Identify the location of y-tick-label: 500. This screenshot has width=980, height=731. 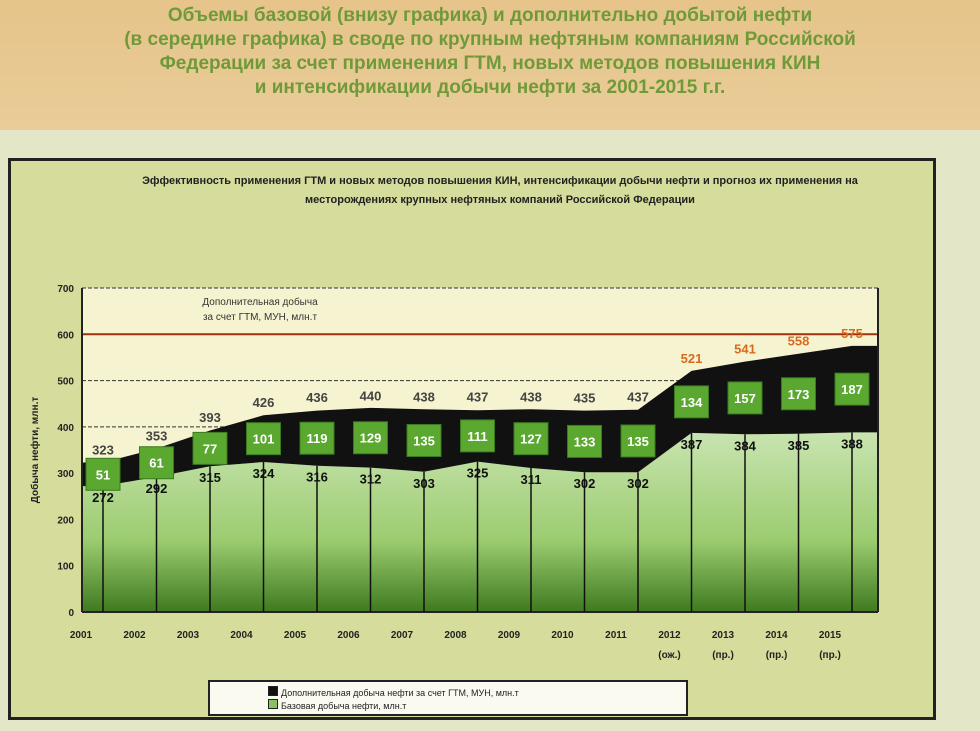
(65, 382).